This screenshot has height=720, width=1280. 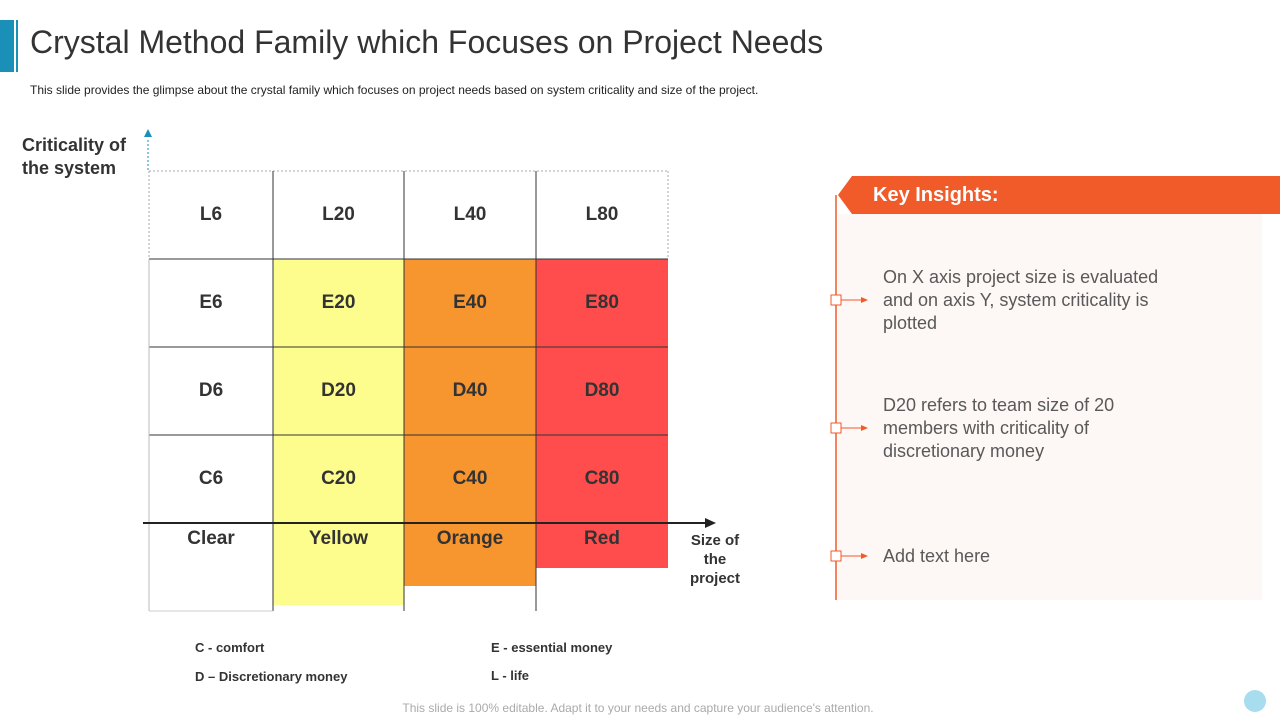 I want to click on legend-item: L - life, so click(x=510, y=675).